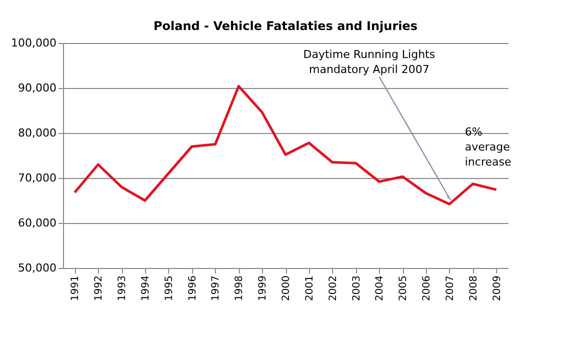 The width and height of the screenshot is (567, 340). I want to click on x-tick-label: 2006, so click(427, 288).